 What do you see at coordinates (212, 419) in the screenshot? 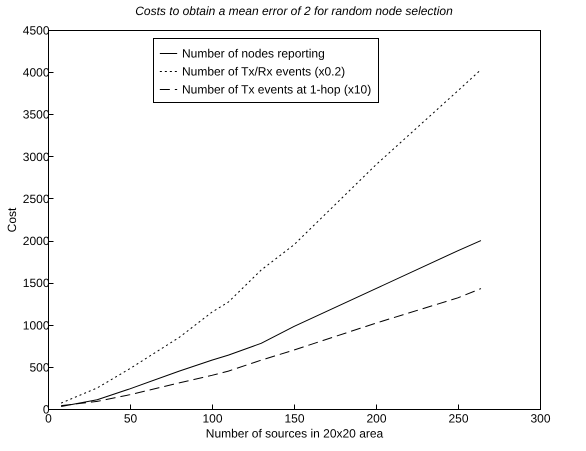
I see `x-tick-label: 100` at bounding box center [212, 419].